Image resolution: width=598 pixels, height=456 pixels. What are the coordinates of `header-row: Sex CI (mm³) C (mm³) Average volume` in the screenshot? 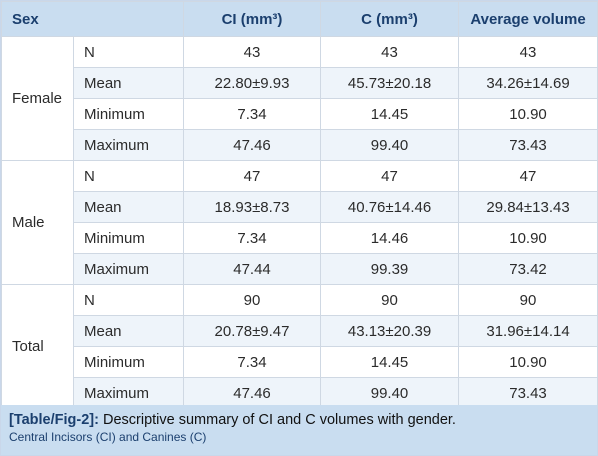 It's located at (299, 19).